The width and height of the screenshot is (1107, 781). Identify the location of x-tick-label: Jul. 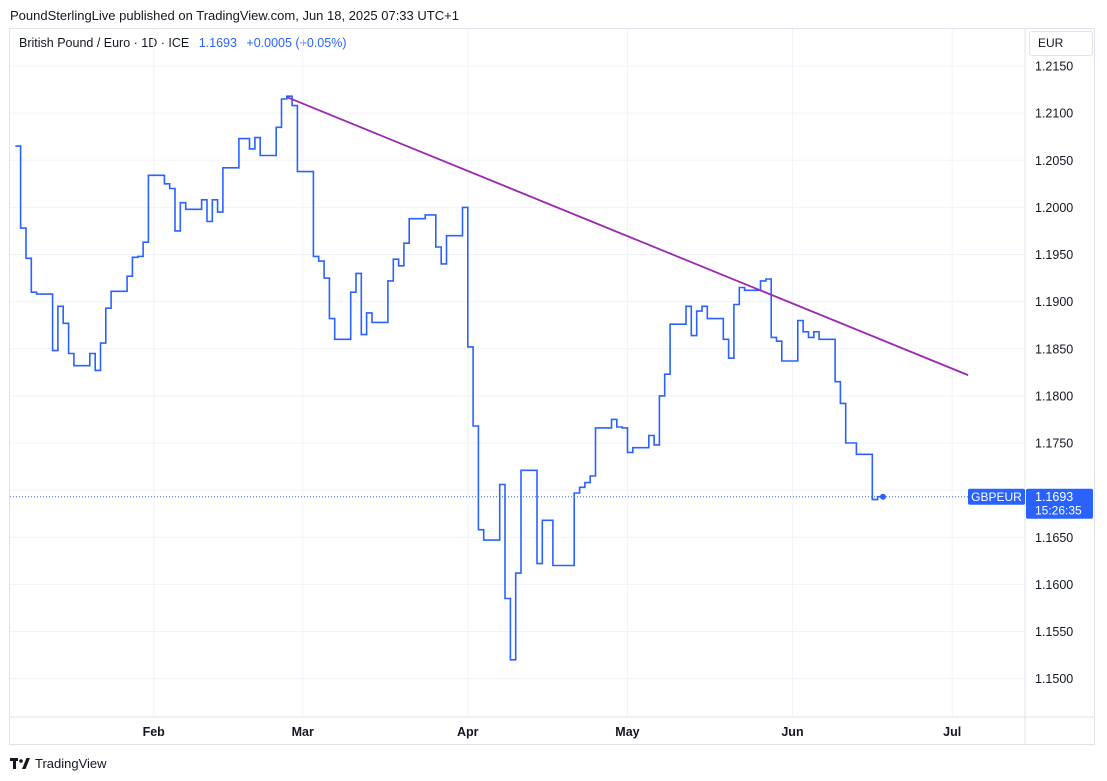
(952, 732).